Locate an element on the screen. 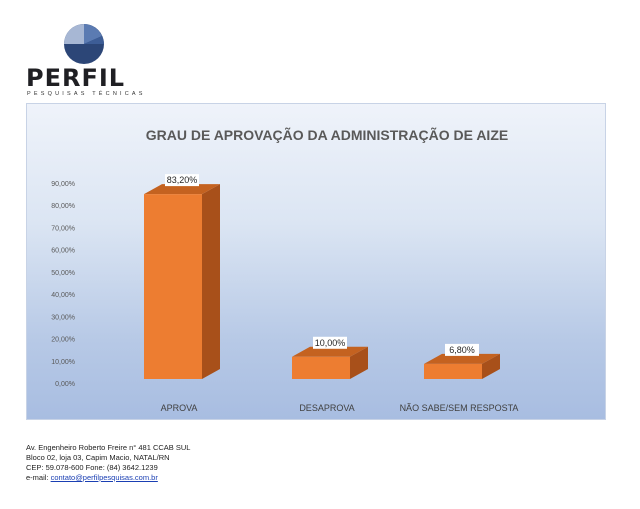 The image size is (640, 509). y-tick-label: 0,00% is located at coordinates (65, 384).